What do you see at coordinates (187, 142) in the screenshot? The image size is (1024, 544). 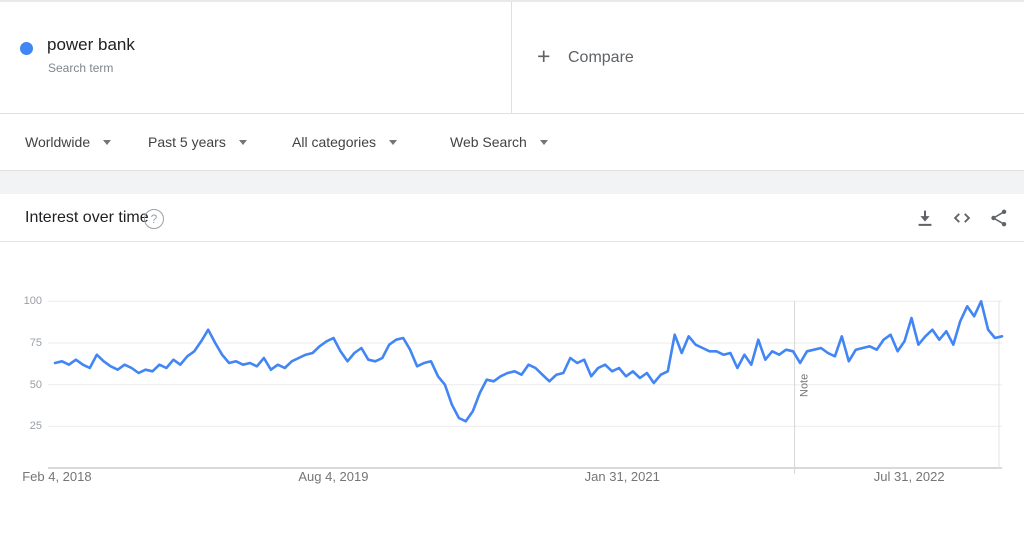 I see `filter-time-range-label: Past 5 years` at bounding box center [187, 142].